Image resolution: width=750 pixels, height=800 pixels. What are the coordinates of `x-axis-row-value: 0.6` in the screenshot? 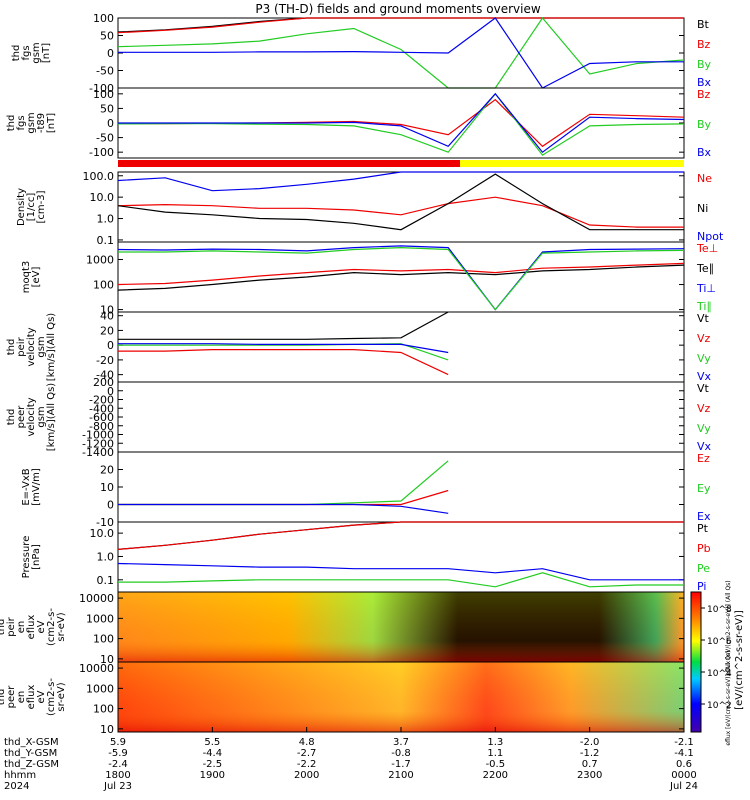 It's located at (684, 764).